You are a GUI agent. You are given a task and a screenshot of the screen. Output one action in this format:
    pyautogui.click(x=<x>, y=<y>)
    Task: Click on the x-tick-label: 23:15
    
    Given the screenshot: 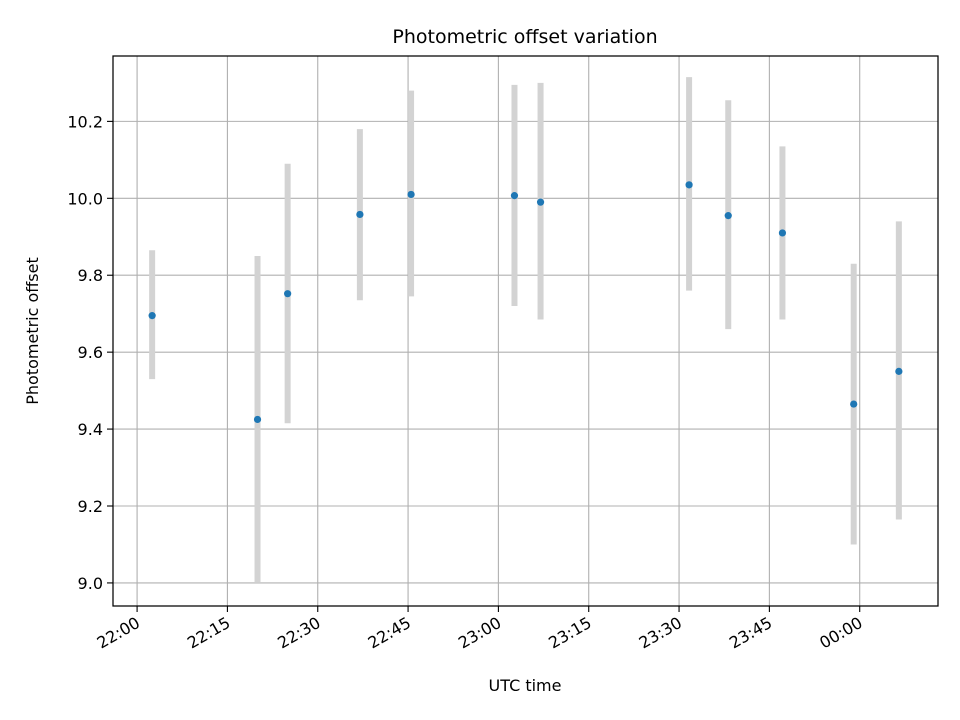 What is the action you would take?
    pyautogui.click(x=569, y=633)
    